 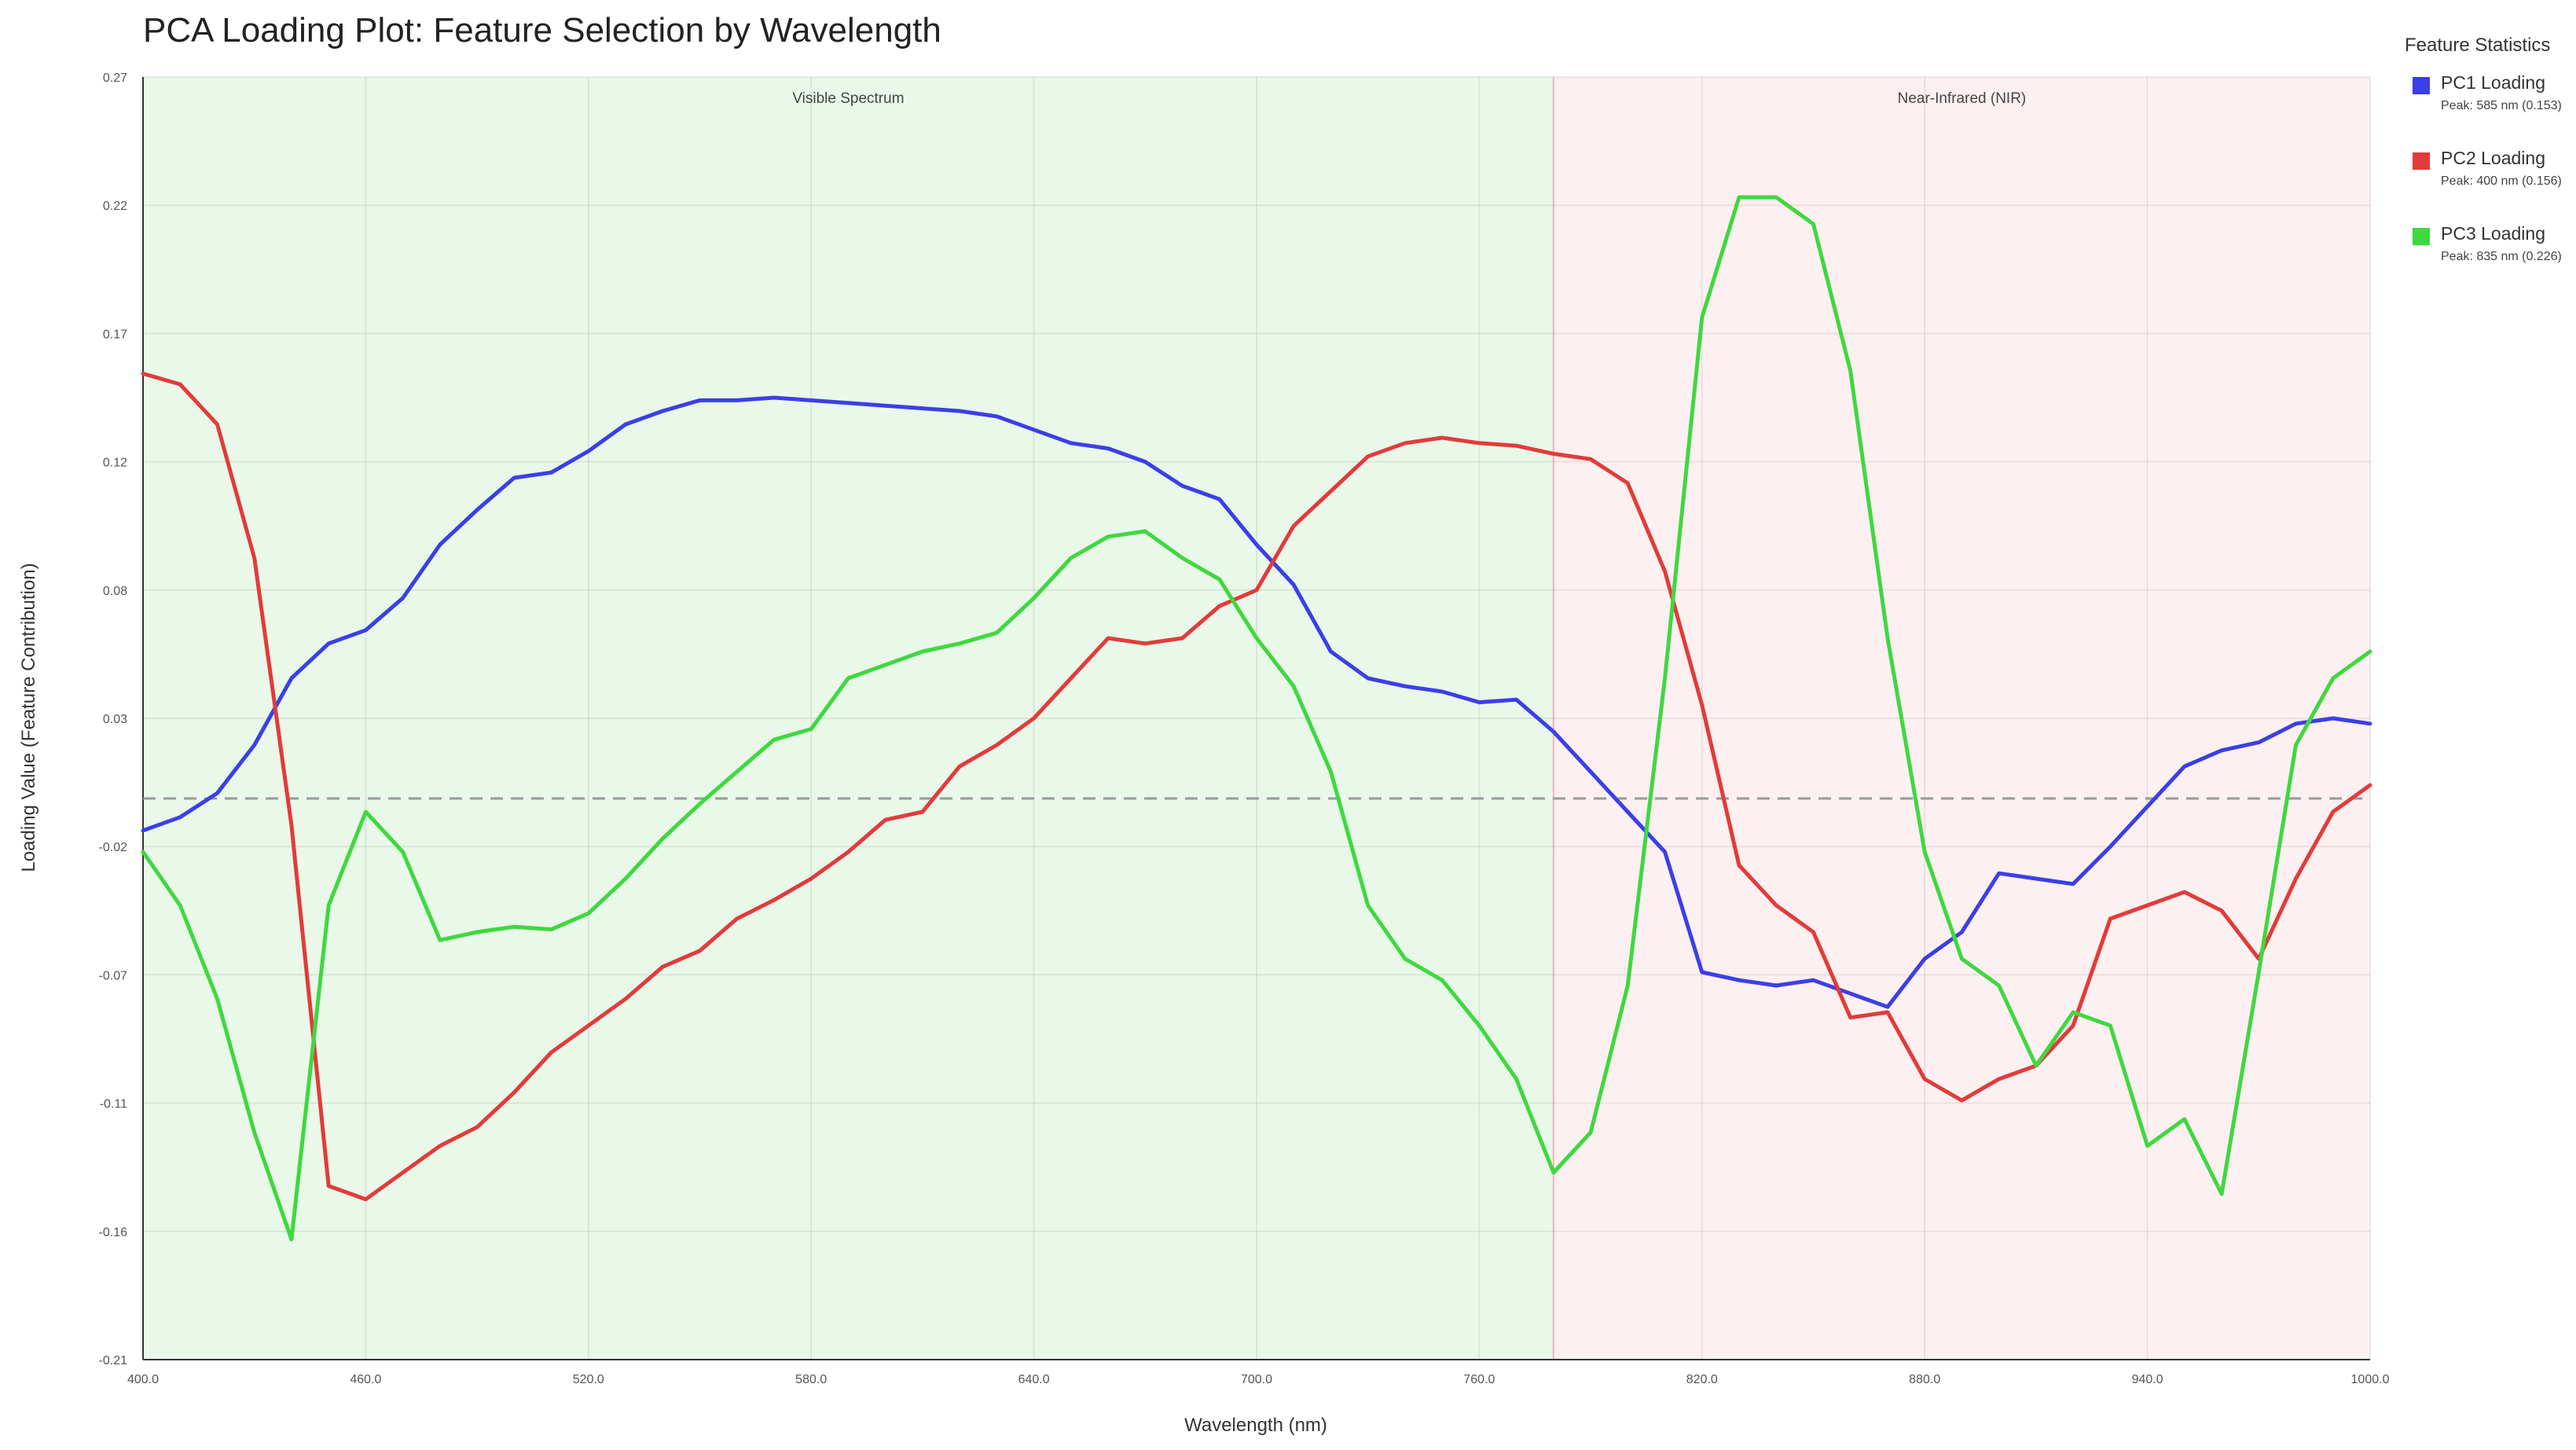 What do you see at coordinates (811, 1379) in the screenshot?
I see `x-tick-label-3: 580.0` at bounding box center [811, 1379].